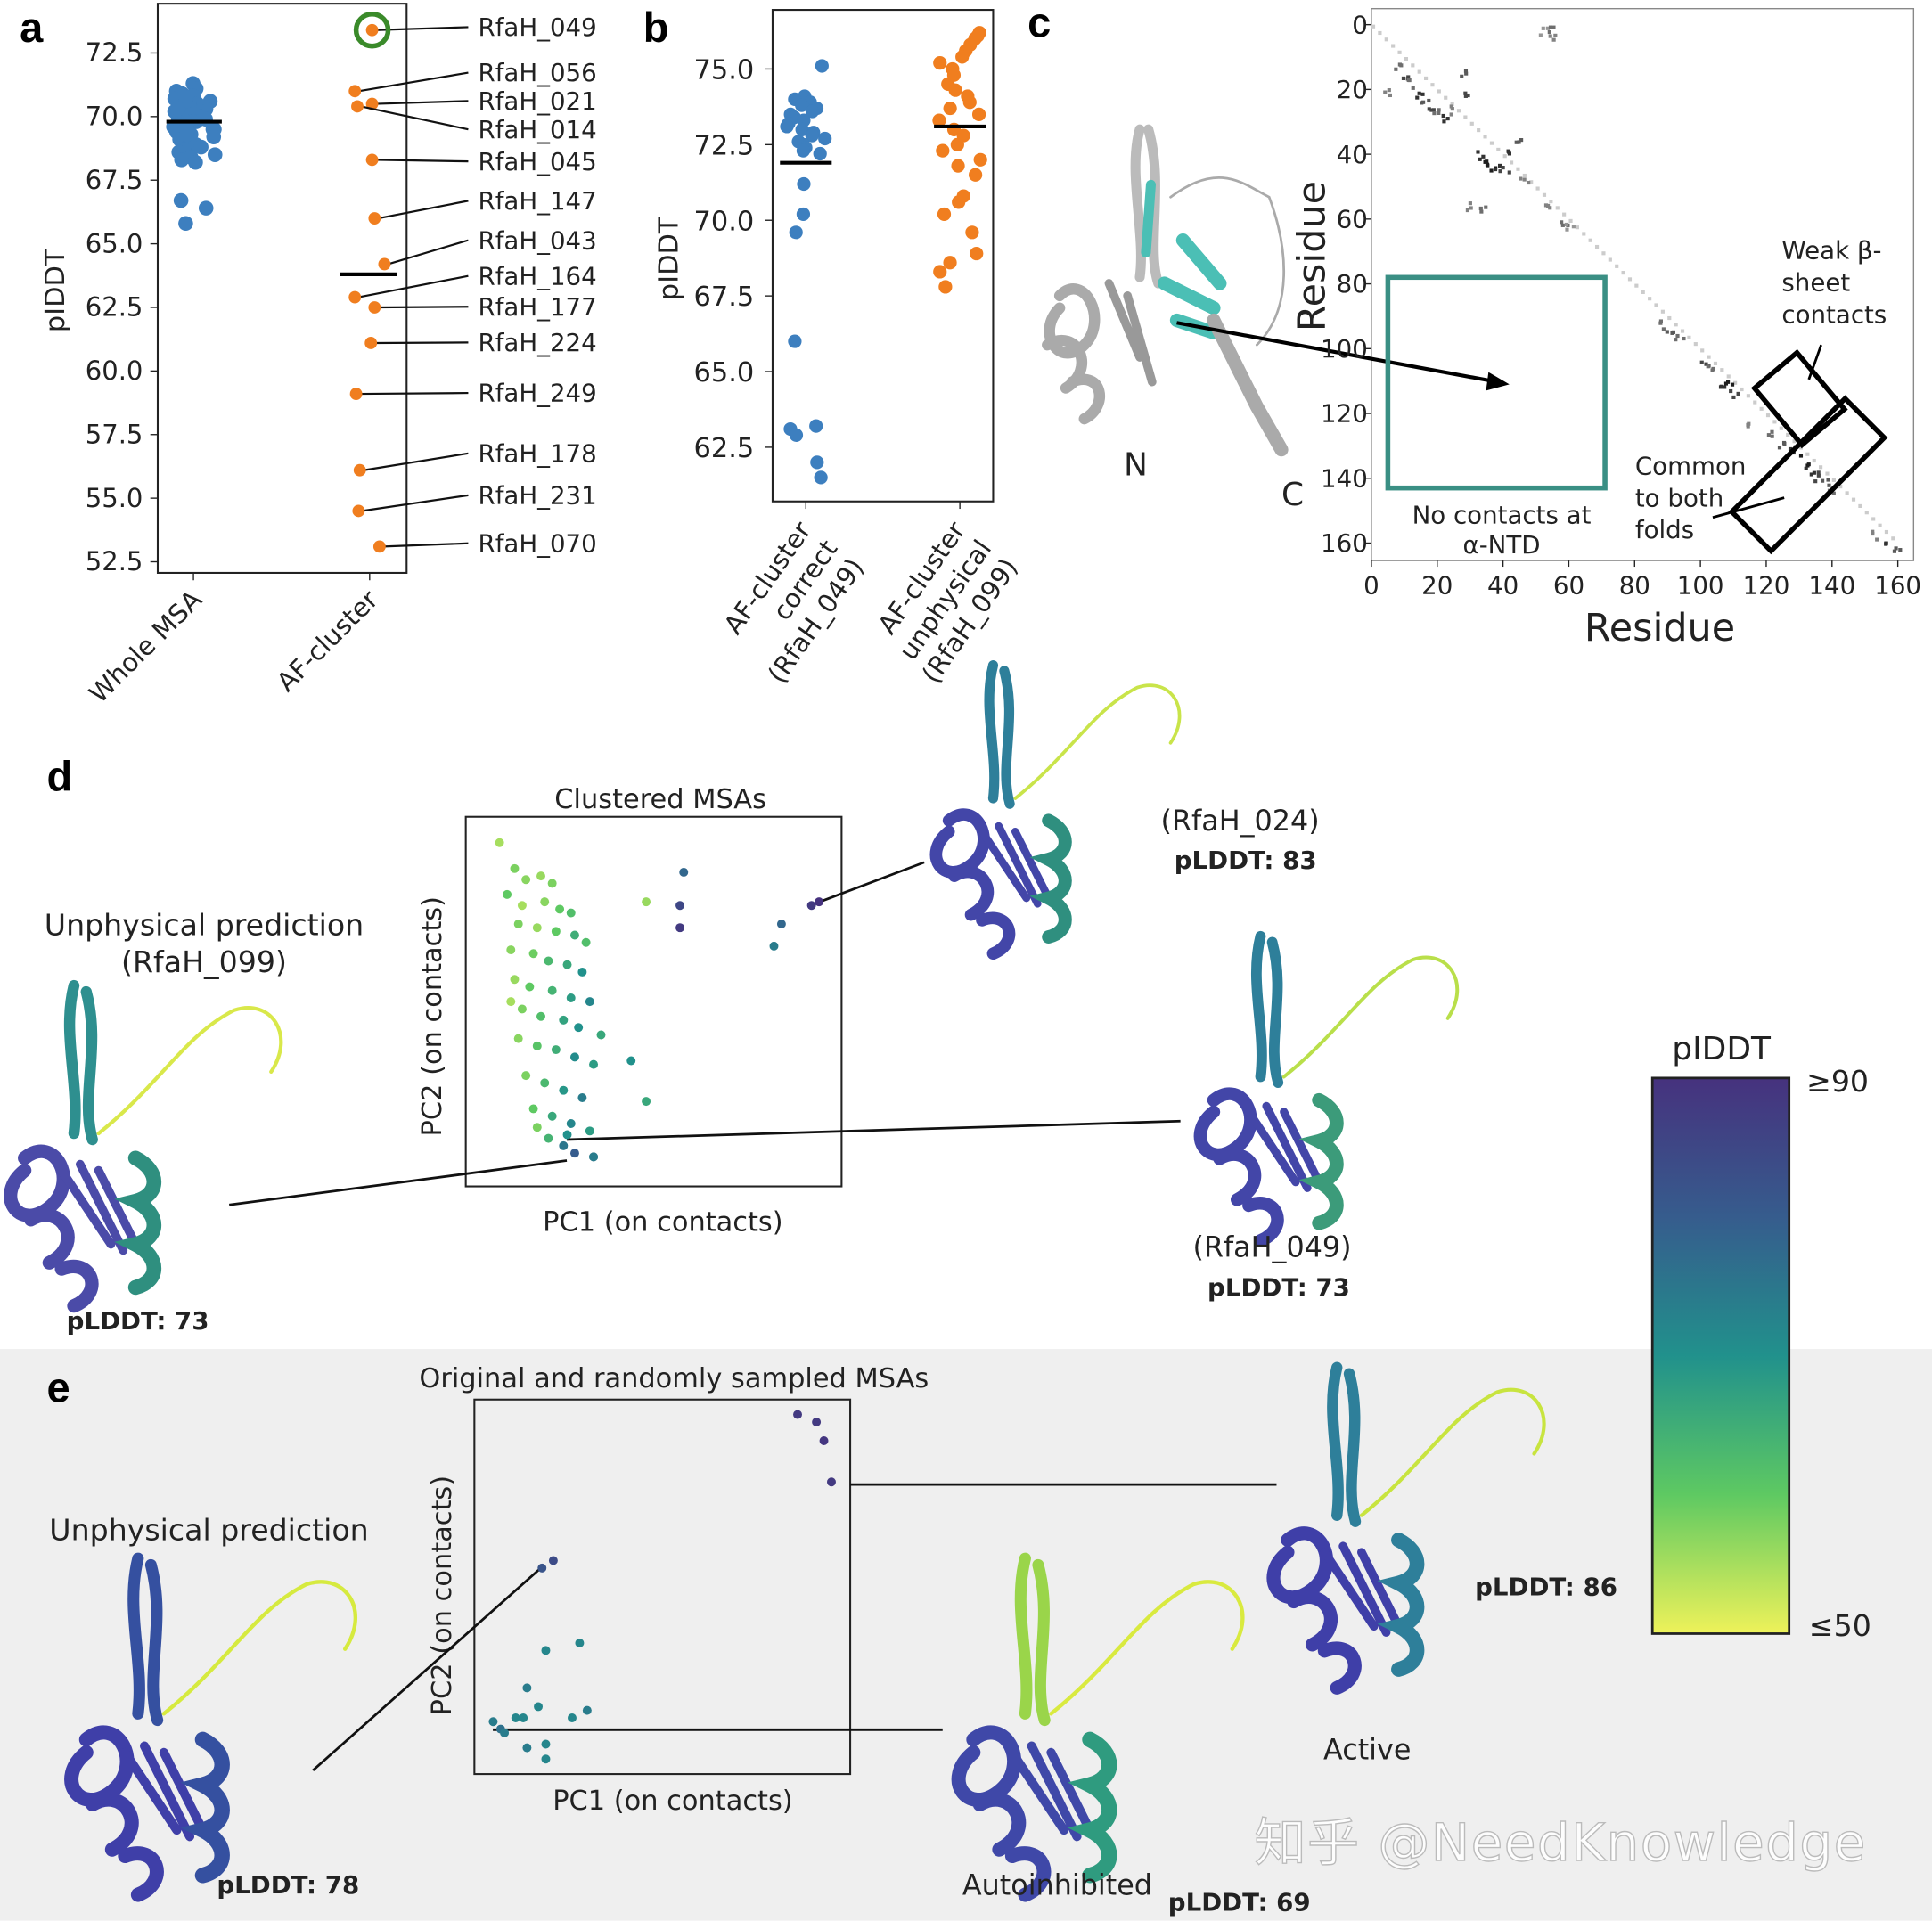 Image resolution: width=1932 pixels, height=1921 pixels. What do you see at coordinates (1568, 585) in the screenshot?
I see `x-tick-label: 60` at bounding box center [1568, 585].